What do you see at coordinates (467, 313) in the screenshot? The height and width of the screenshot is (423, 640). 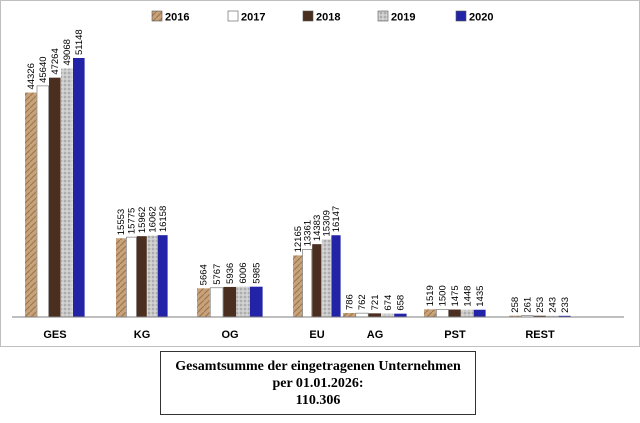 I see `bar-pst-2019` at bounding box center [467, 313].